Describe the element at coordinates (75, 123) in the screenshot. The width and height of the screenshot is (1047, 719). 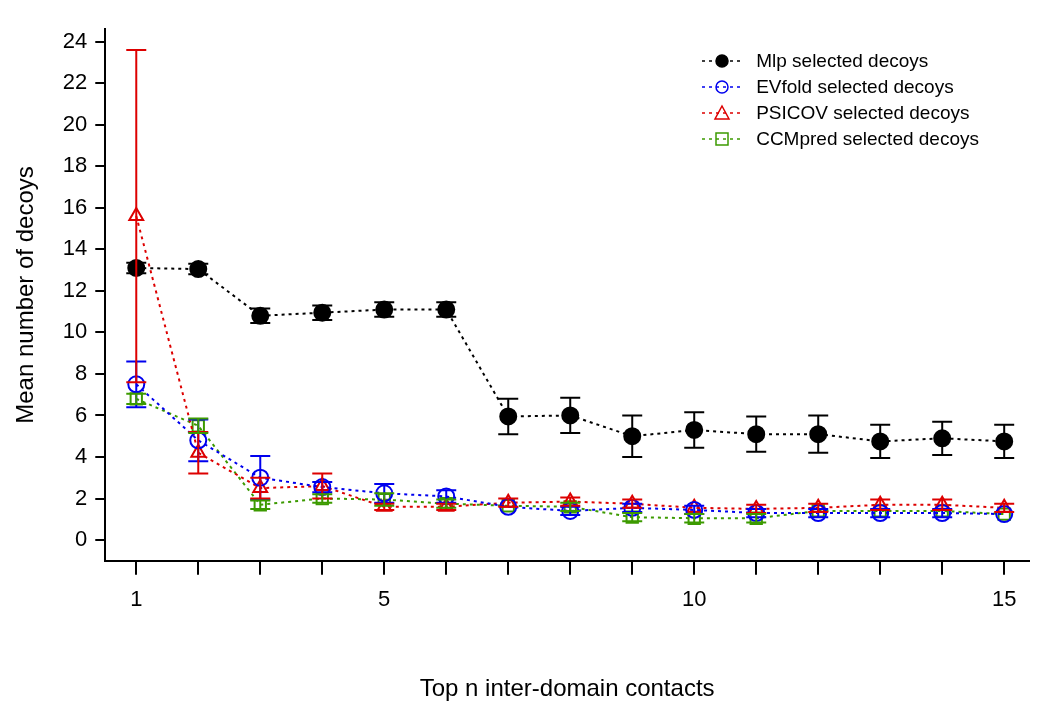
I see `y-tick-label: 20` at that location.